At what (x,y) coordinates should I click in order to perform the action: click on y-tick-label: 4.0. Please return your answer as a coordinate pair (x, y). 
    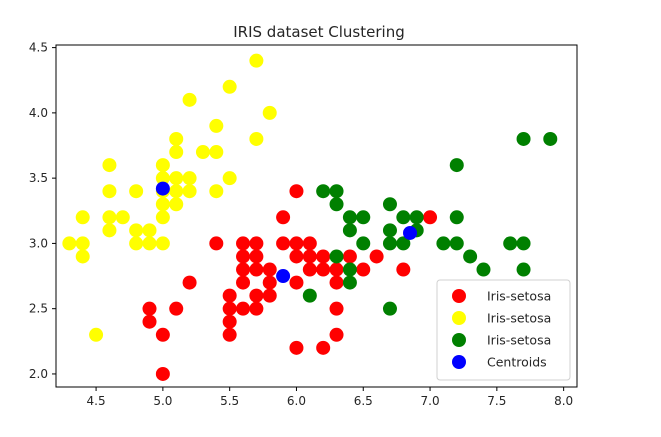
    Looking at the image, I should click on (38, 113).